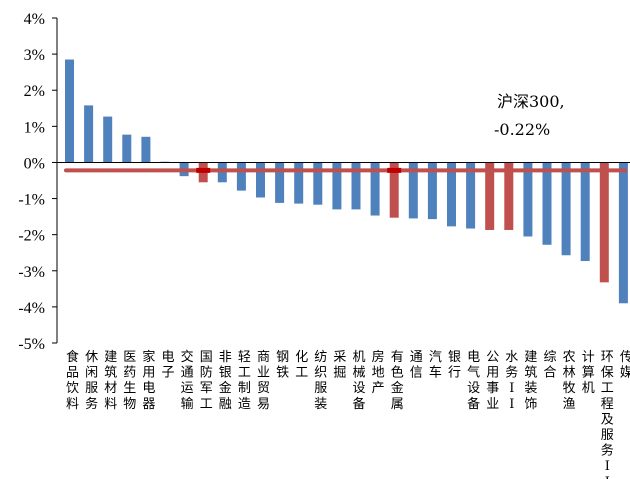 The width and height of the screenshot is (630, 479). Describe the element at coordinates (607, 414) in the screenshot. I see `category-label: 环保工程及服务II` at that location.